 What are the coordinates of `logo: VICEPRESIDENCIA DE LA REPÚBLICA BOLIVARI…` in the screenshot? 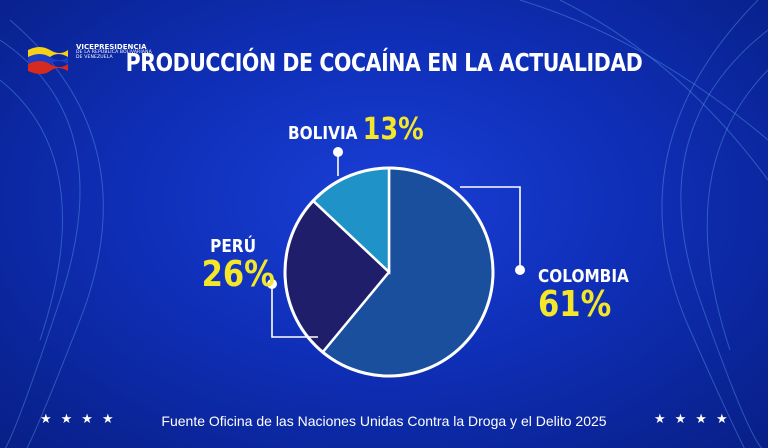 It's located at (89, 58).